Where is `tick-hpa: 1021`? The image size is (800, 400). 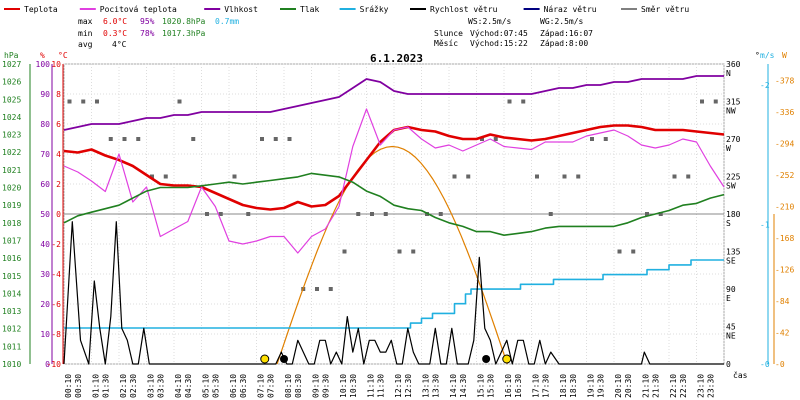
tick-hpa: 1021 is located at coordinates (11, 170).